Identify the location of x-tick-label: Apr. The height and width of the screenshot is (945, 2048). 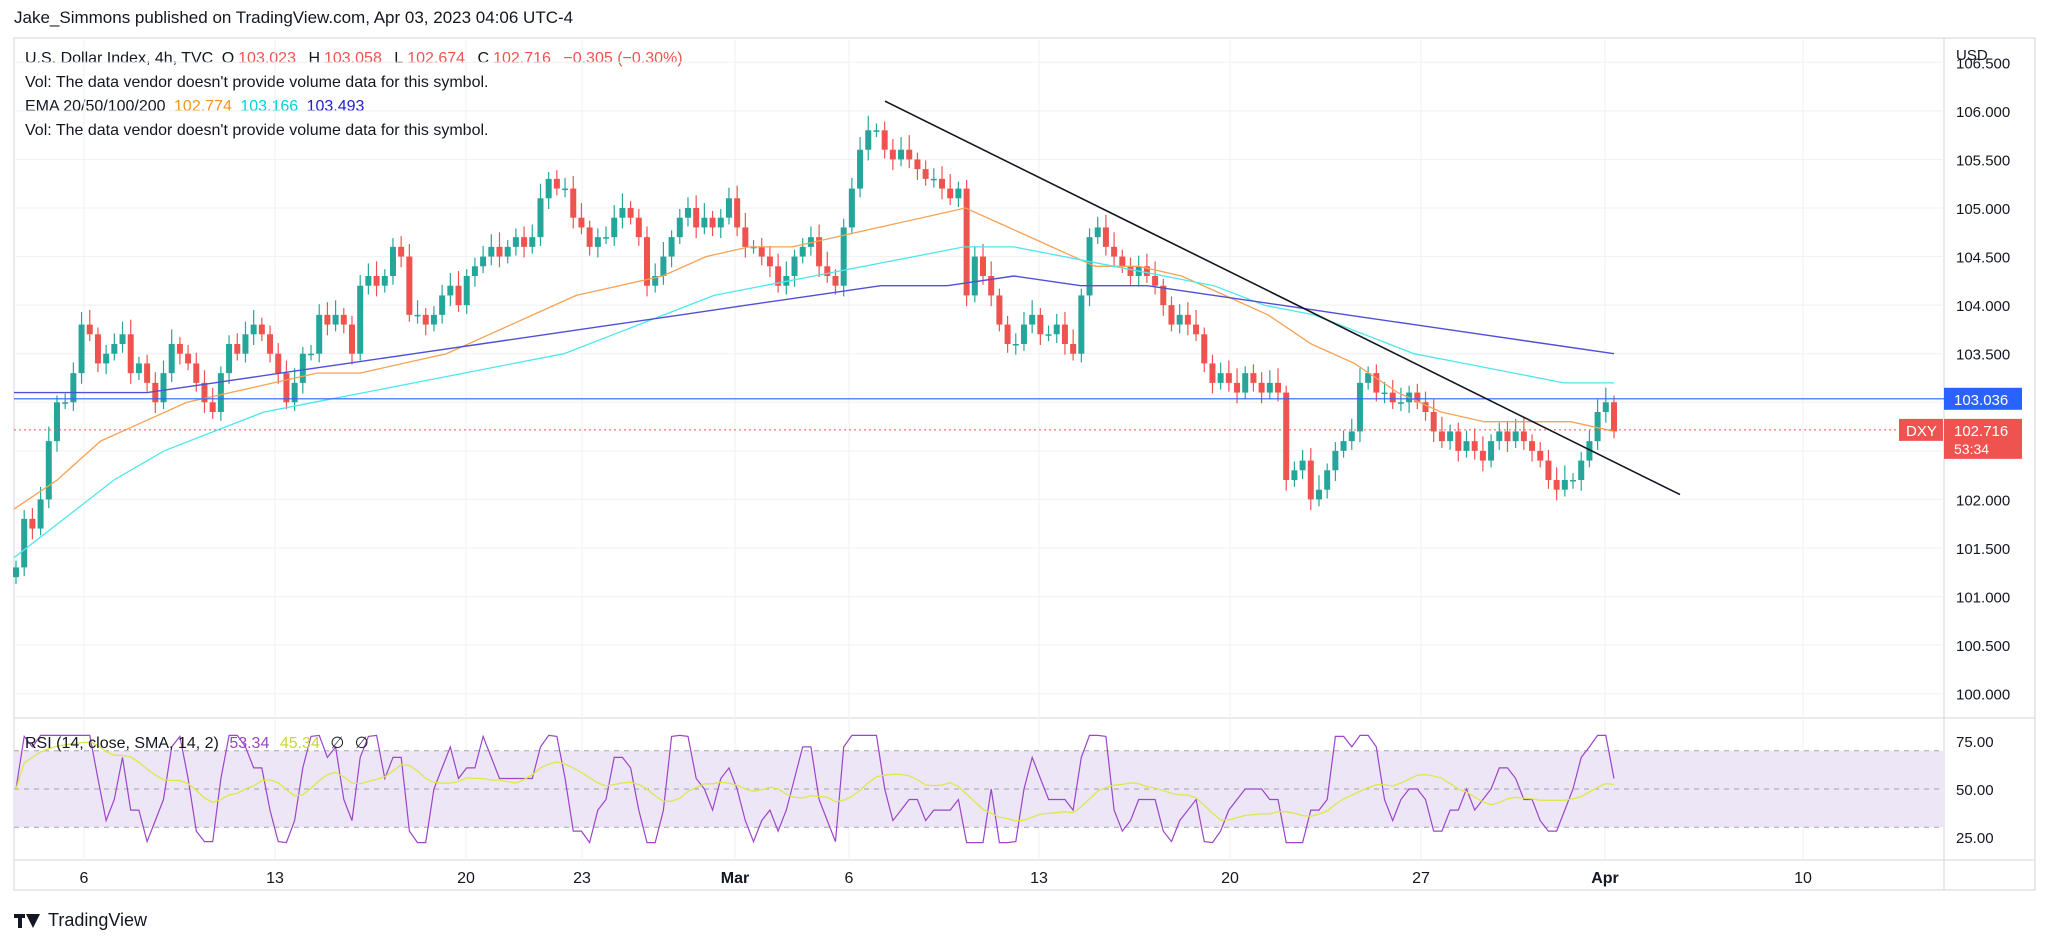
(1605, 878).